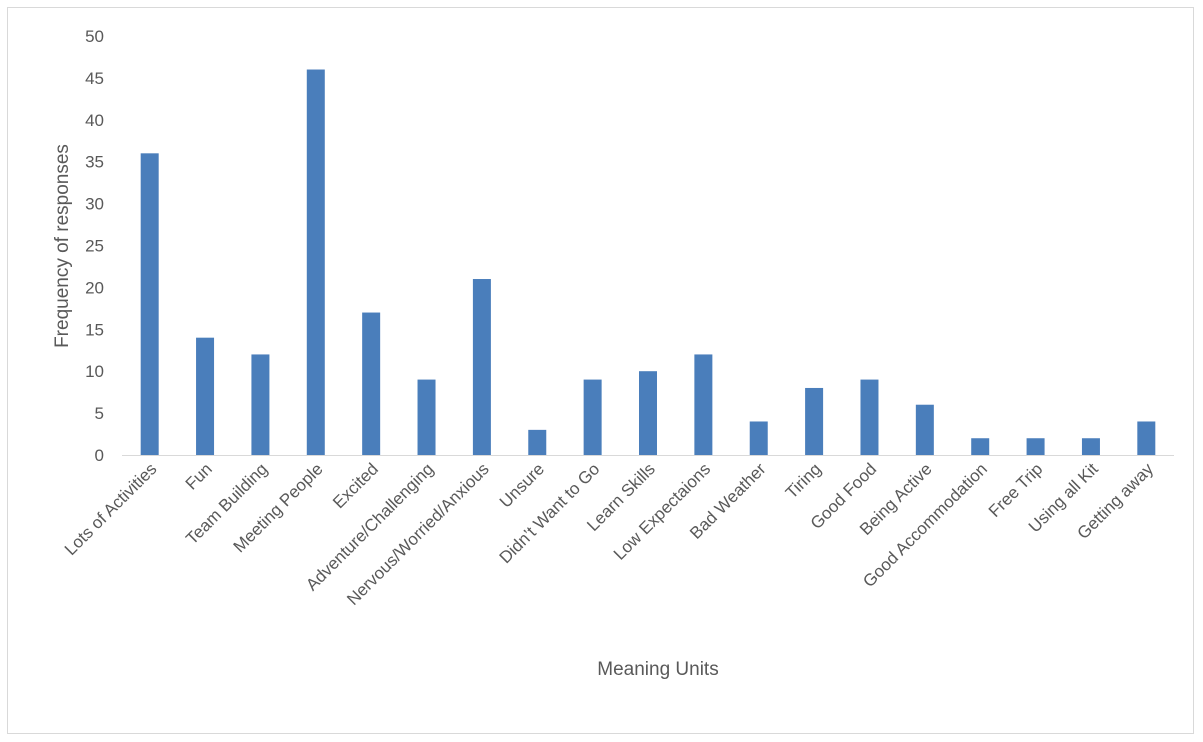 Image resolution: width=1203 pixels, height=742 pixels. I want to click on x-axis-title: Meaning Units, so click(657, 669).